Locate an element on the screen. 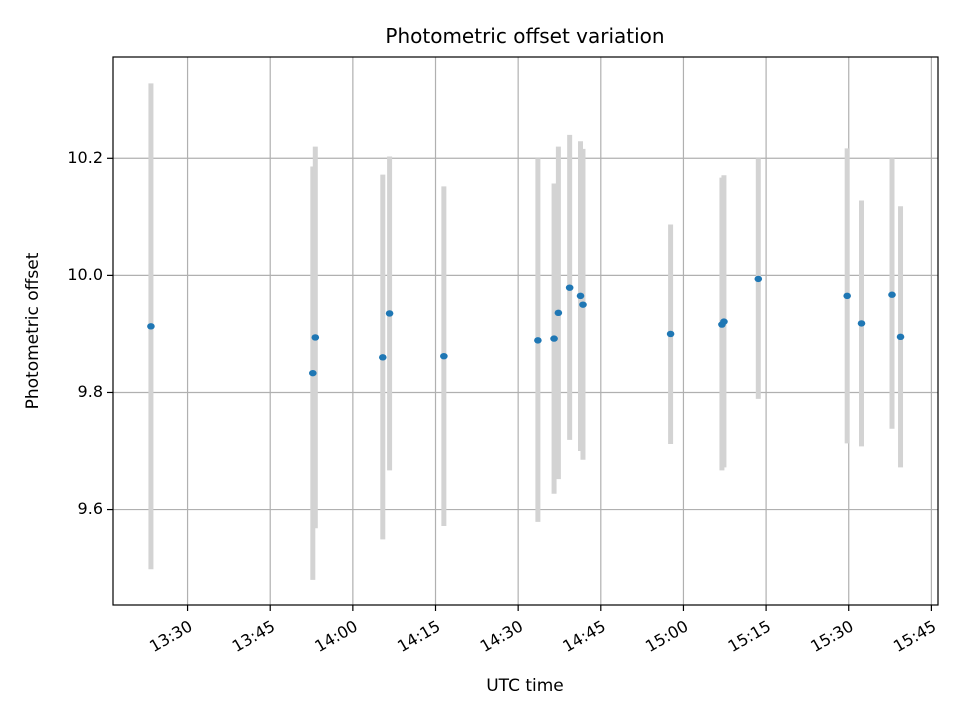 The image size is (960, 720). y-tick-label: 9.8 is located at coordinates (90, 391).